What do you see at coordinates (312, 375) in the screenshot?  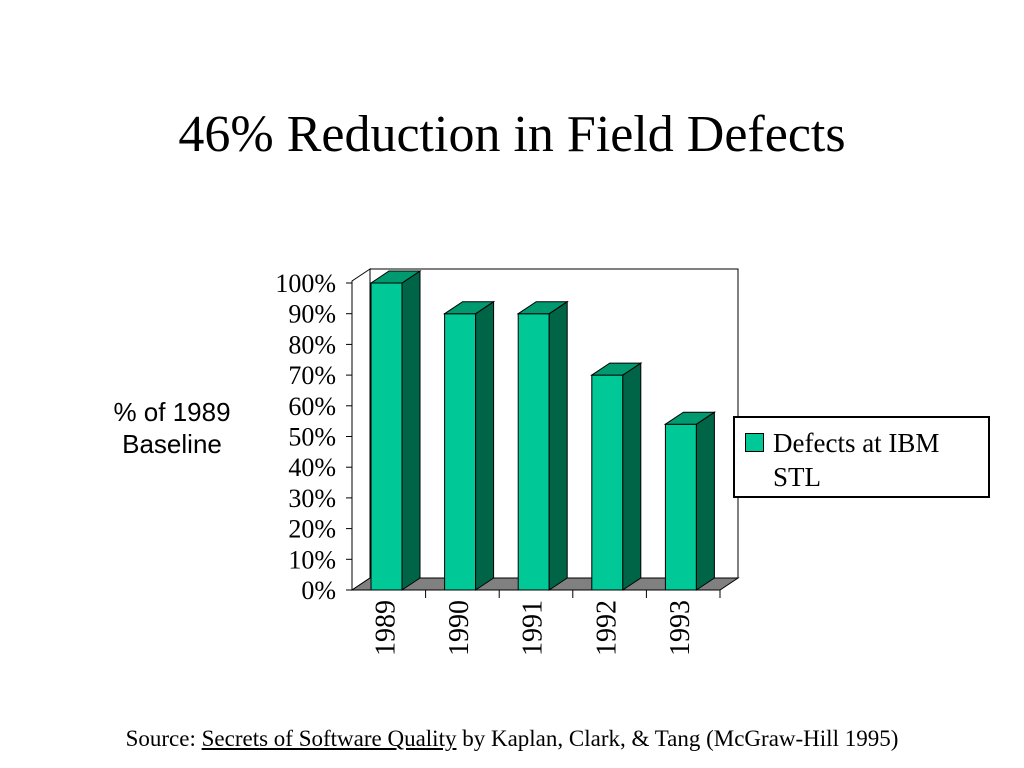 I see `y-tick-label: 70%` at bounding box center [312, 375].